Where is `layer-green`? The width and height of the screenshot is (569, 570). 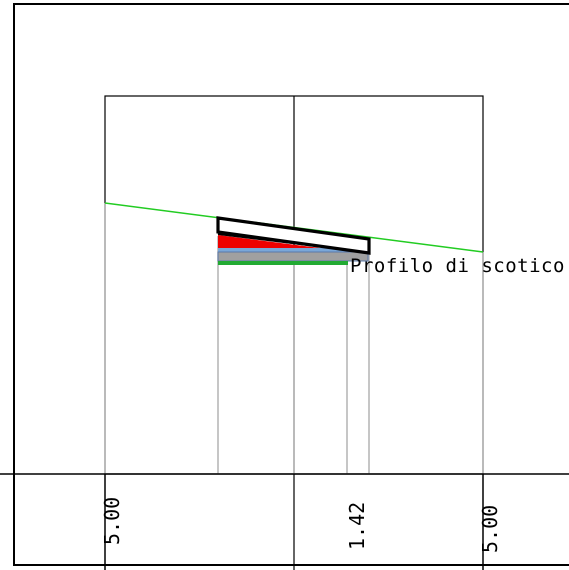
layer-green is located at coordinates (283, 263).